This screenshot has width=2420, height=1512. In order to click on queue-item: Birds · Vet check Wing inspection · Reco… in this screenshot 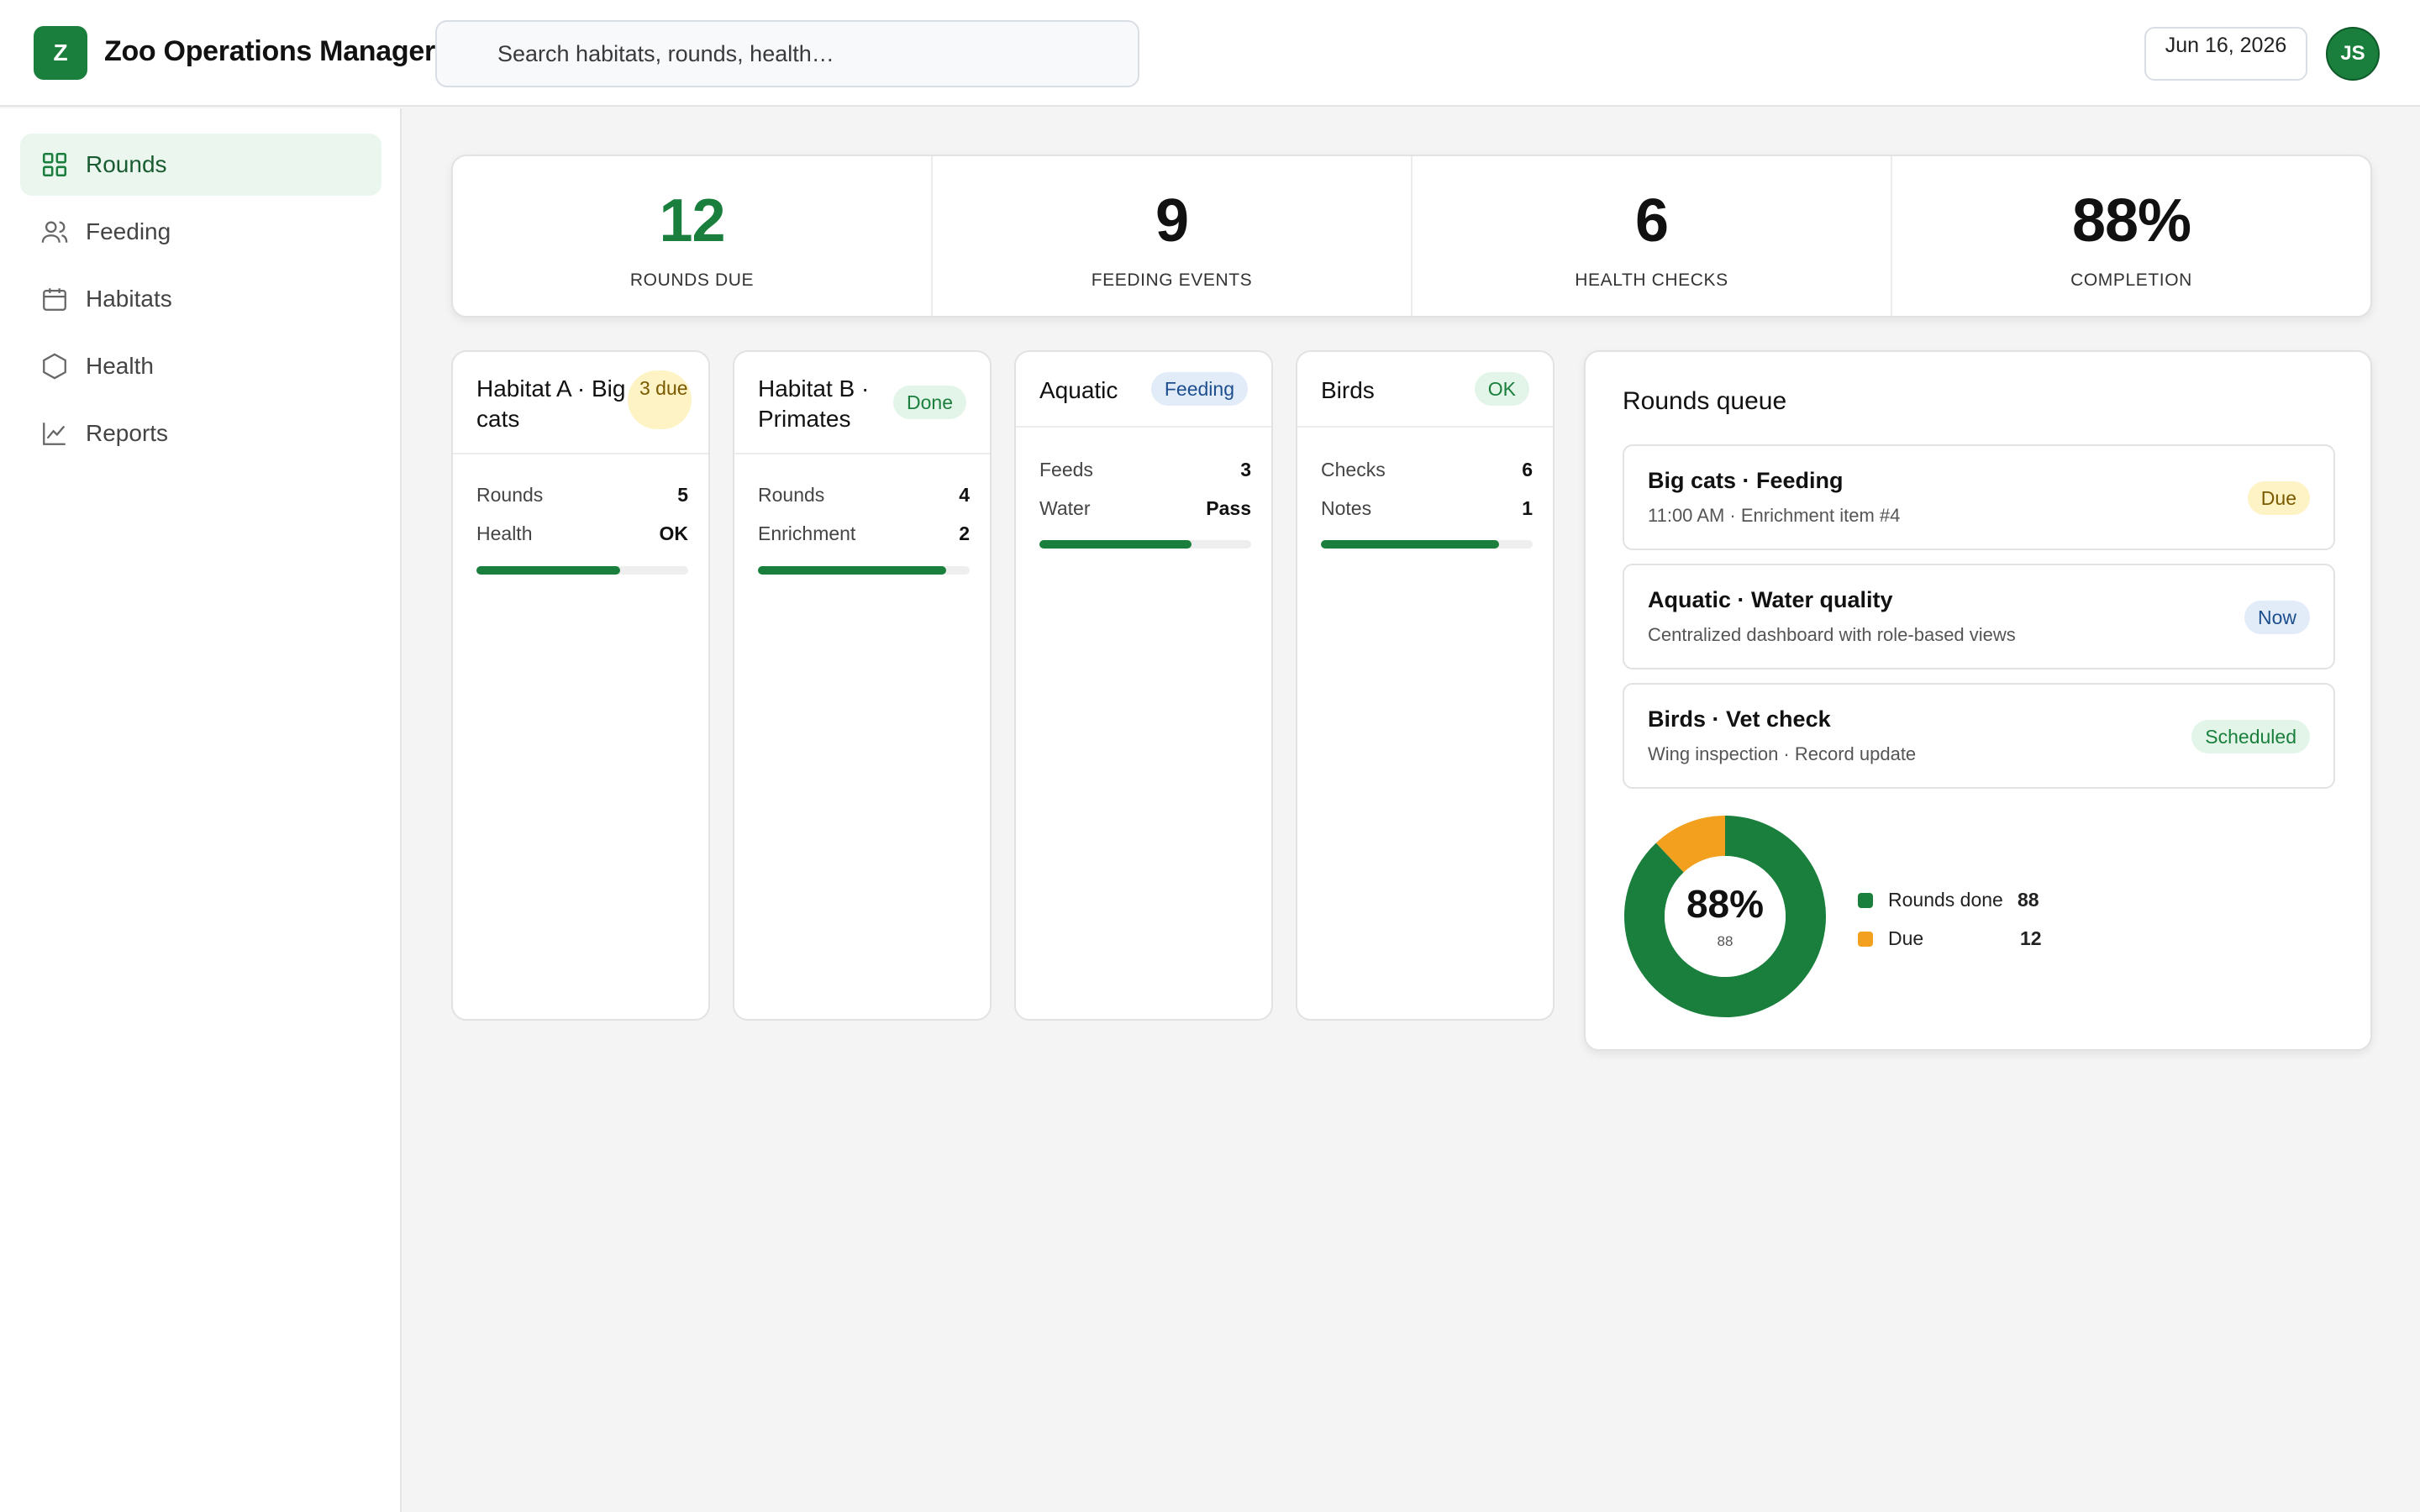, I will do `click(1979, 736)`.